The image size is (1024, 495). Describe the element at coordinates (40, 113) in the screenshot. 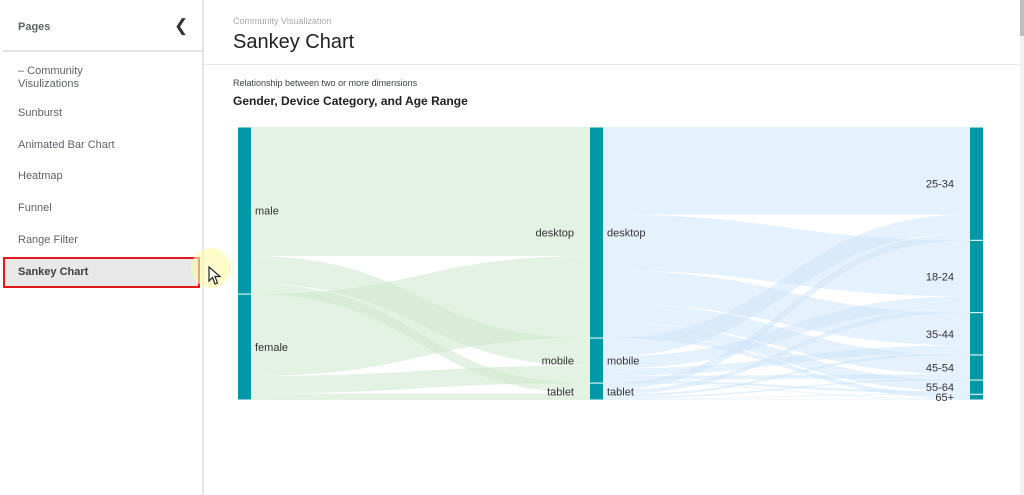

I see `sidebar-item-sunburst: Sunburst` at that location.